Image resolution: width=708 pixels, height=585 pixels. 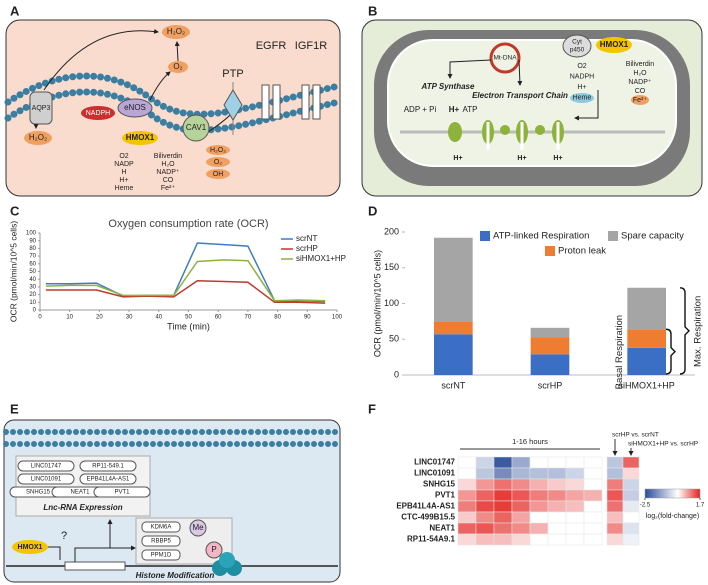 I want to click on label: Electron Transport Chain, so click(x=520, y=95).